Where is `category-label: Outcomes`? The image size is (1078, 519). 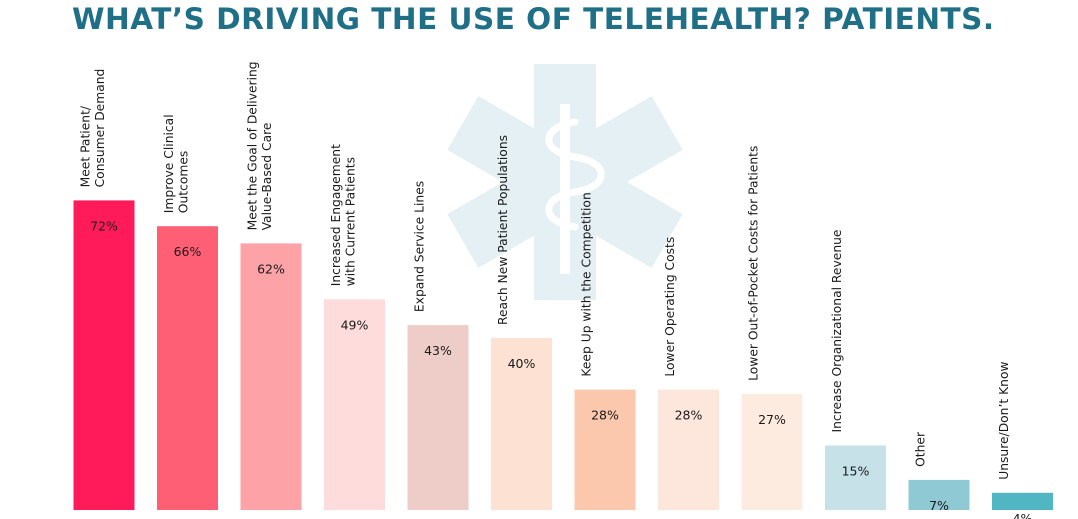 category-label: Outcomes is located at coordinates (184, 182).